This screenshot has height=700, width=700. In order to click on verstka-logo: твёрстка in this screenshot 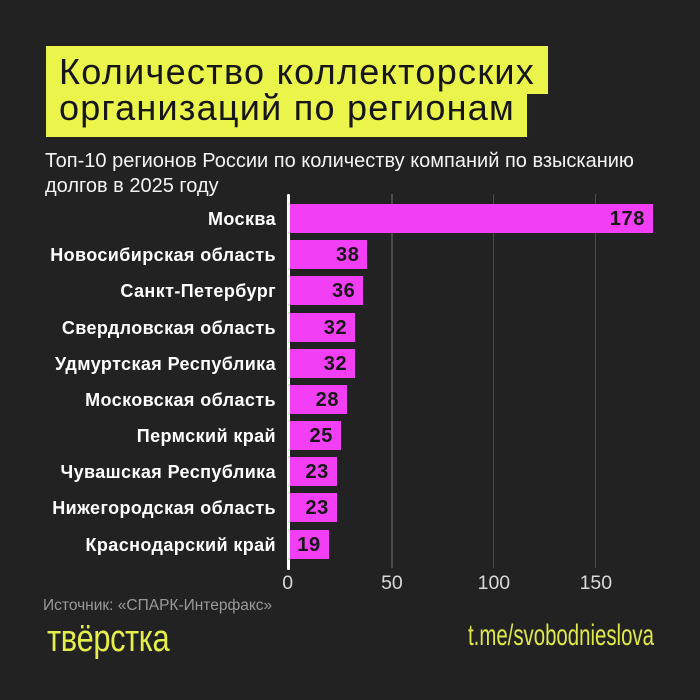, I will do `click(108, 639)`.